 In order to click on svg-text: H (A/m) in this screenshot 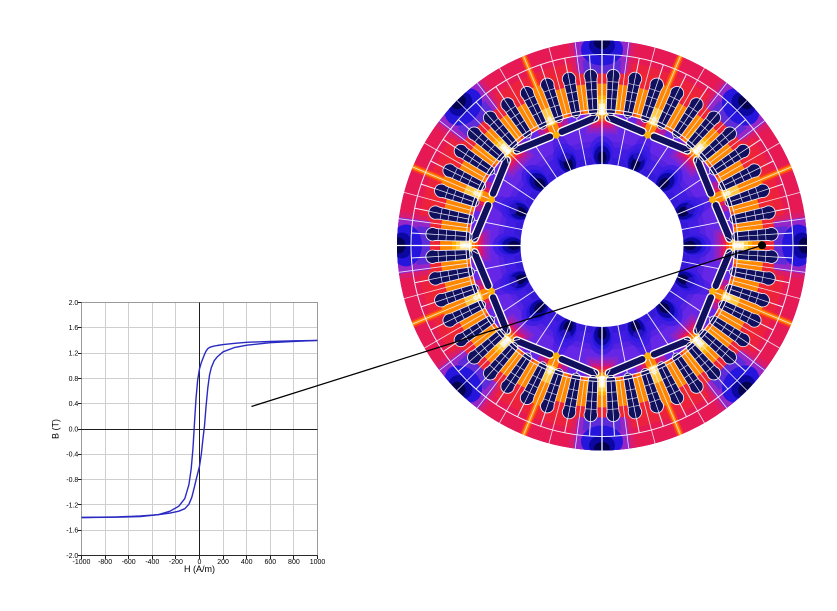, I will do `click(199, 569)`.